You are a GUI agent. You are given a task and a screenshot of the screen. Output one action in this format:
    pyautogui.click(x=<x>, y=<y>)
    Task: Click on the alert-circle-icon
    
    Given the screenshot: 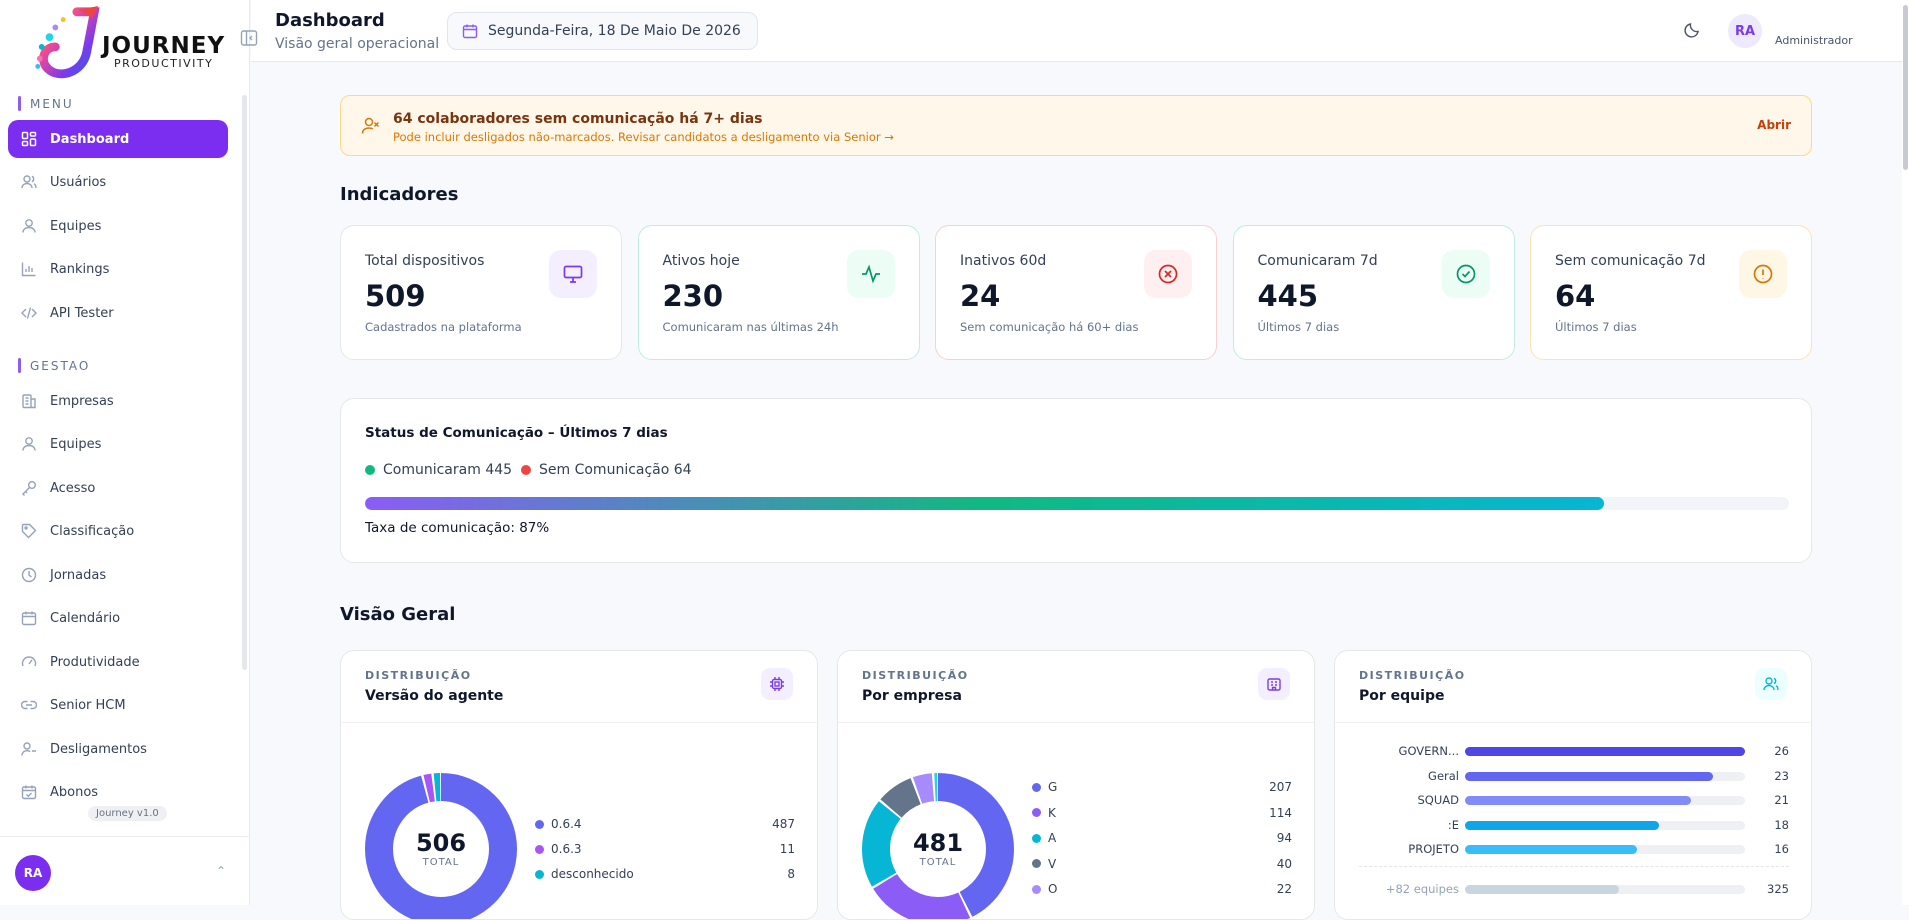 What is the action you would take?
    pyautogui.click(x=1763, y=274)
    